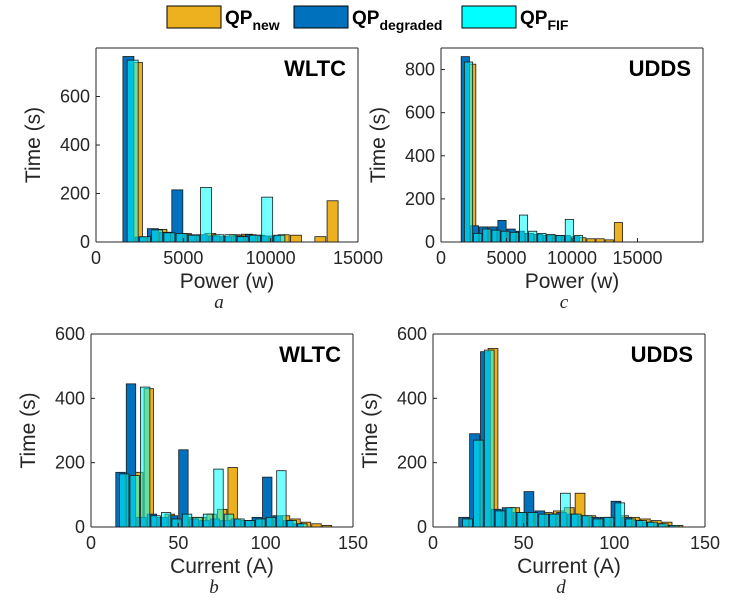 This screenshot has height=608, width=740. I want to click on legend: QPnew QPdegraded QPFIF, so click(367, 19).